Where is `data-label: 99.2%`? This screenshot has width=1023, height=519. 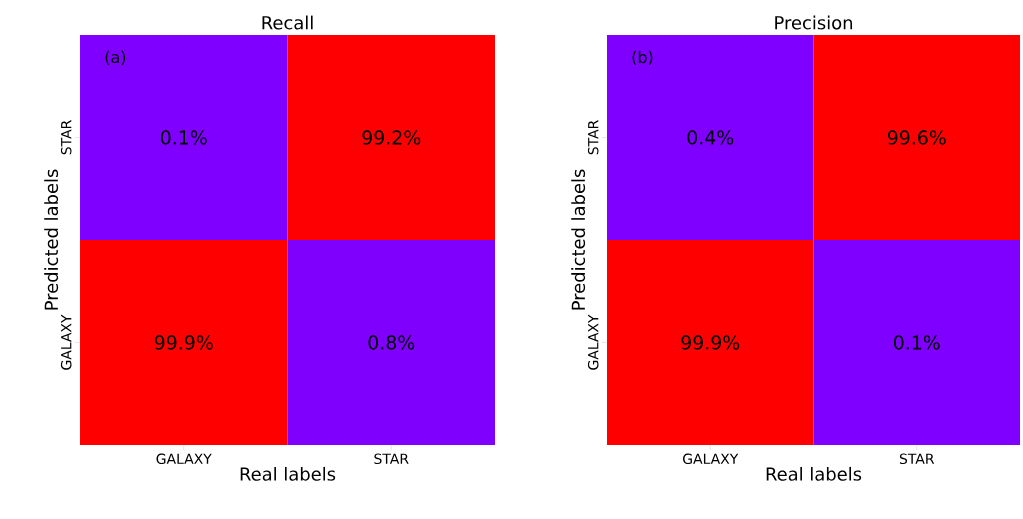
data-label: 99.2% is located at coordinates (391, 137).